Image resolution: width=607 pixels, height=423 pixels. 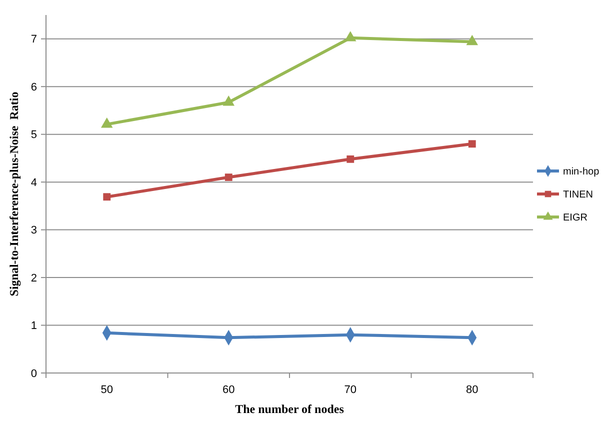 I want to click on y-tick-label: 4, so click(x=33, y=182).